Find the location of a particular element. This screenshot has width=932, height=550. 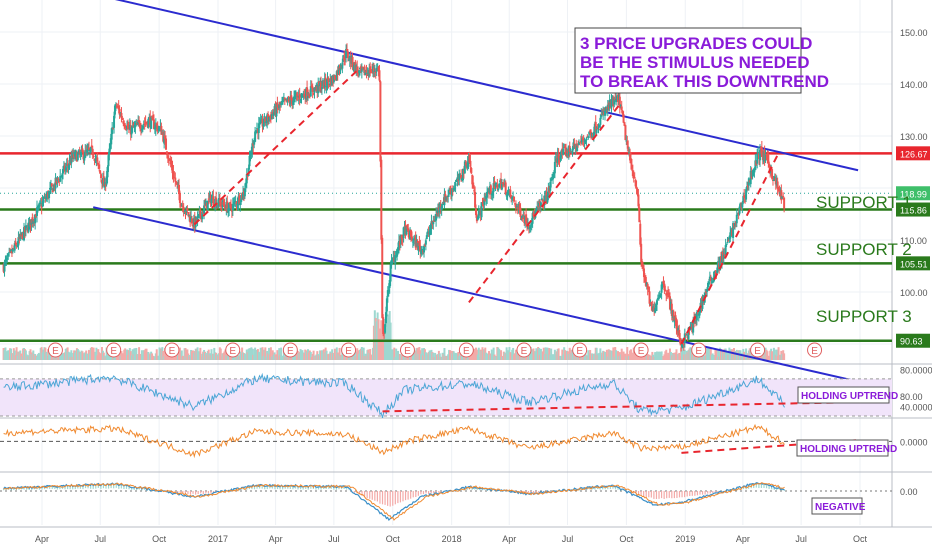

dashed-uptrend-2017-2018 is located at coordinates (544, 204).